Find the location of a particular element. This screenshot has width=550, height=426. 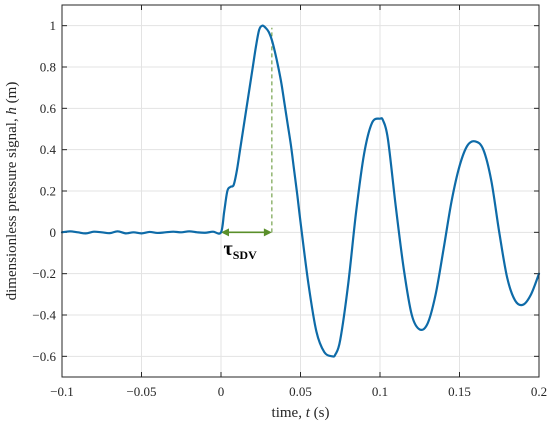

y-axis-title-suffix: (m) is located at coordinates (12, 94).